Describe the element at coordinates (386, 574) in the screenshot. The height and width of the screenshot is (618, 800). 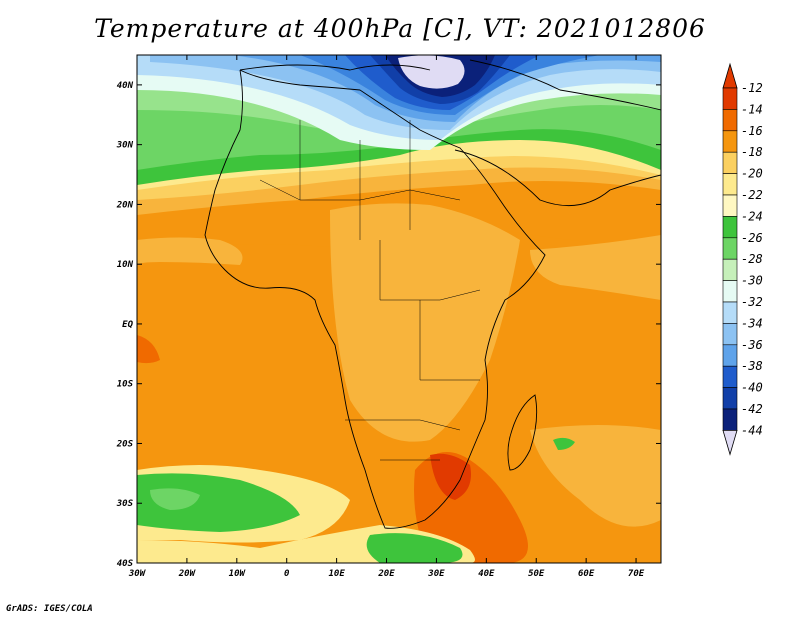
I see `lon-tick-label: 20E` at that location.